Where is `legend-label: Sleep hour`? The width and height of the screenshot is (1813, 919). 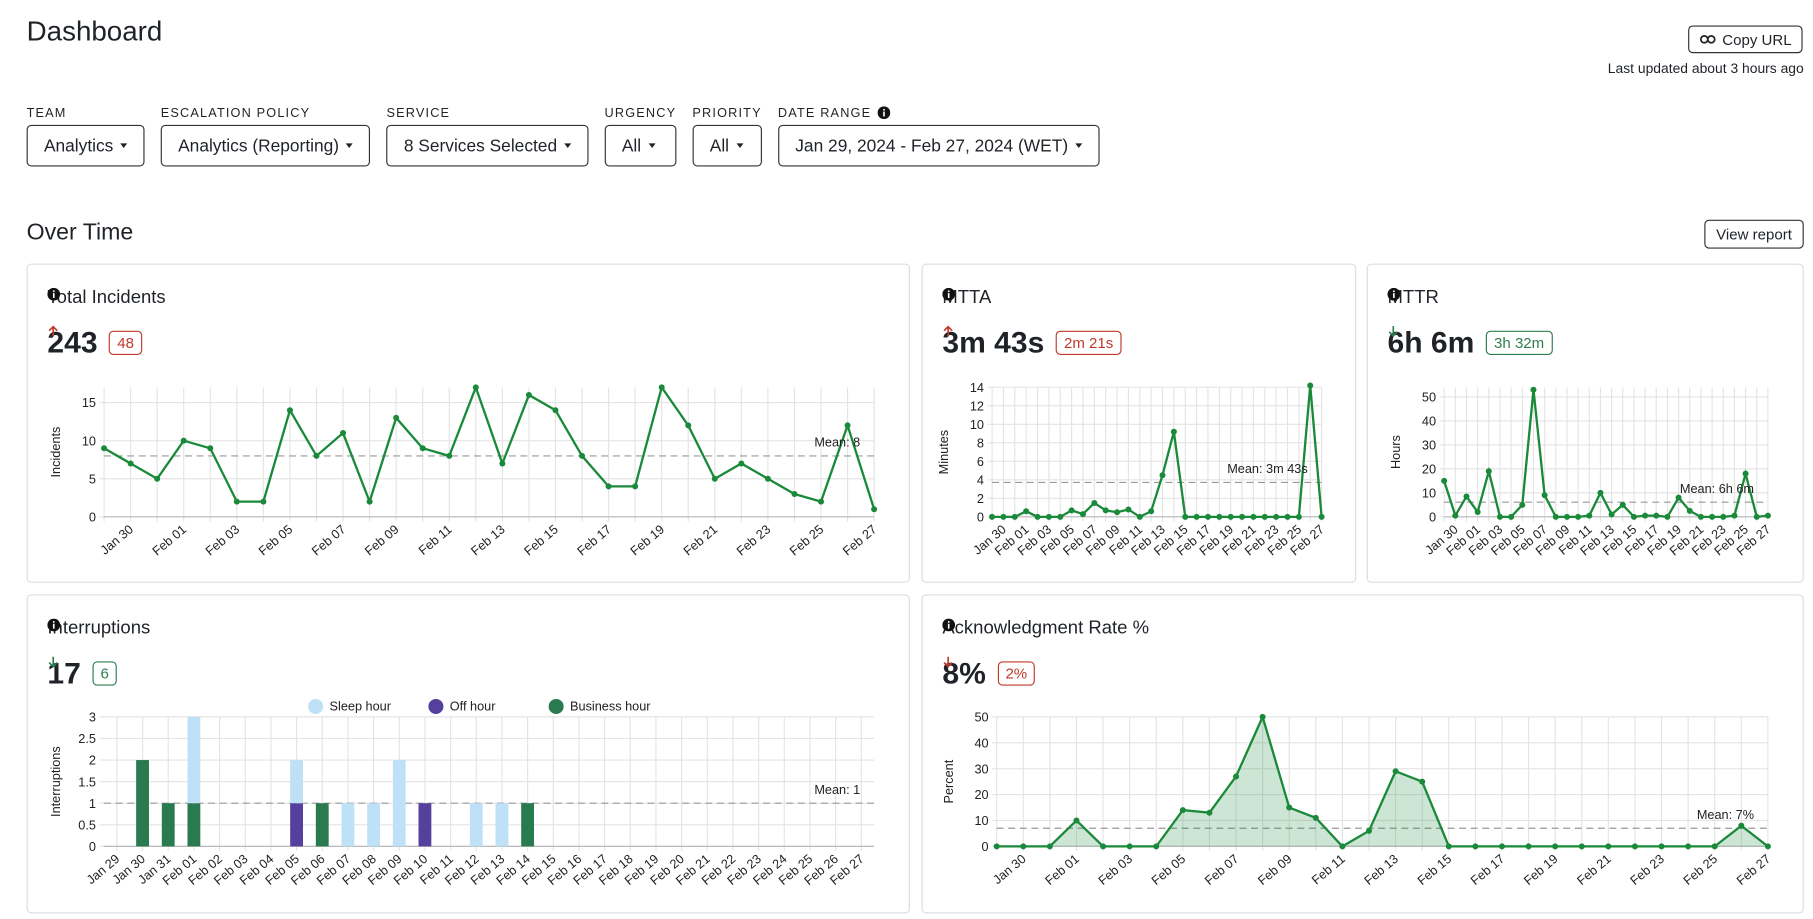
legend-label: Sleep hour is located at coordinates (361, 706).